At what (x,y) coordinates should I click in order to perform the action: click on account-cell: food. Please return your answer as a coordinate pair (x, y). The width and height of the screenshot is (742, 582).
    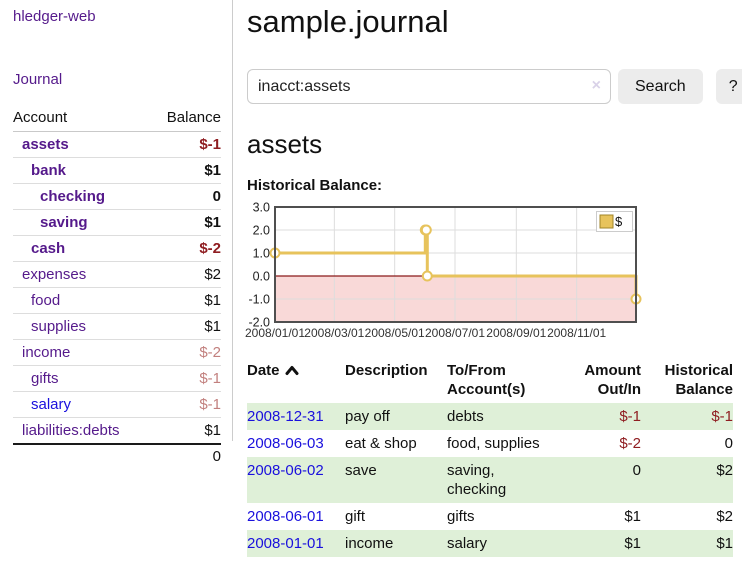
    Looking at the image, I should click on (82, 300).